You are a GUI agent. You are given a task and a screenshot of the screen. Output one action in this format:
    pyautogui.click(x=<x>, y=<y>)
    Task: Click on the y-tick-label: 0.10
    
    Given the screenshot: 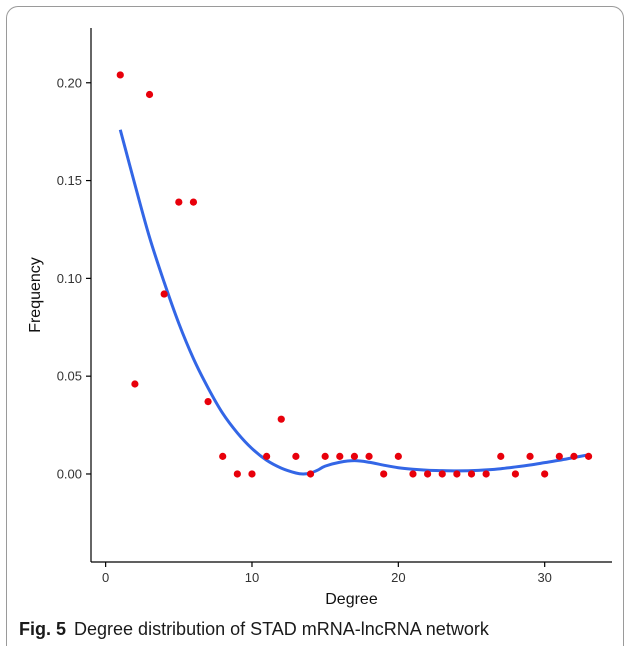 What is the action you would take?
    pyautogui.click(x=69, y=278)
    